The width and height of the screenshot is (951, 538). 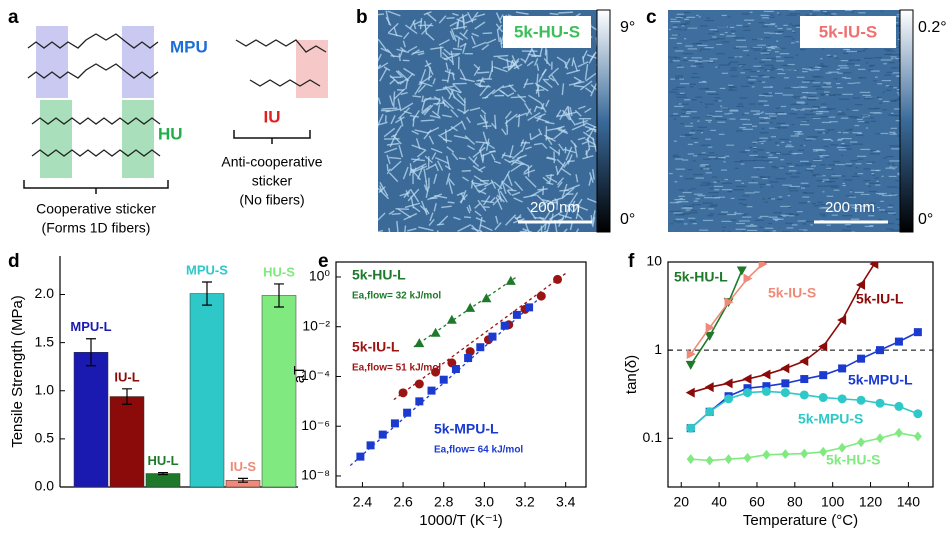 What do you see at coordinates (880, 299) in the screenshot?
I see `series-label: 5k-IU-L` at bounding box center [880, 299].